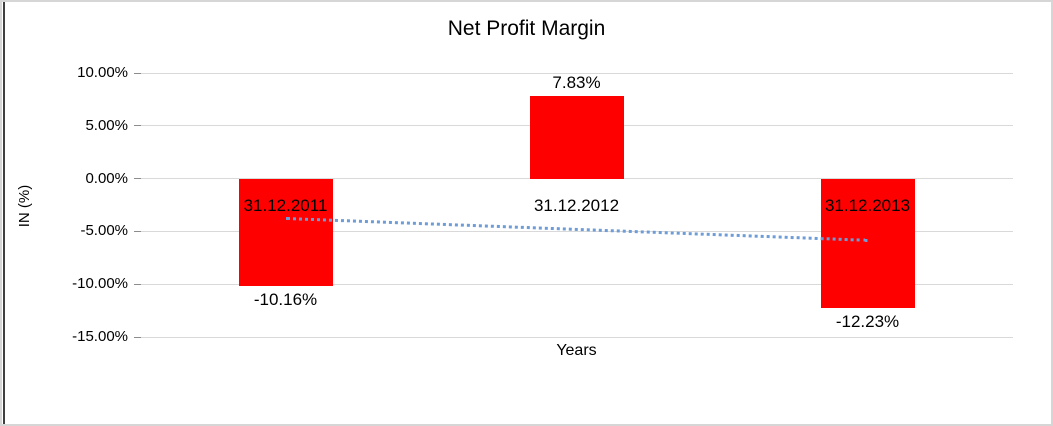 The width and height of the screenshot is (1053, 426). Describe the element at coordinates (106, 125) in the screenshot. I see `y-tick-label: 5.00%` at that location.